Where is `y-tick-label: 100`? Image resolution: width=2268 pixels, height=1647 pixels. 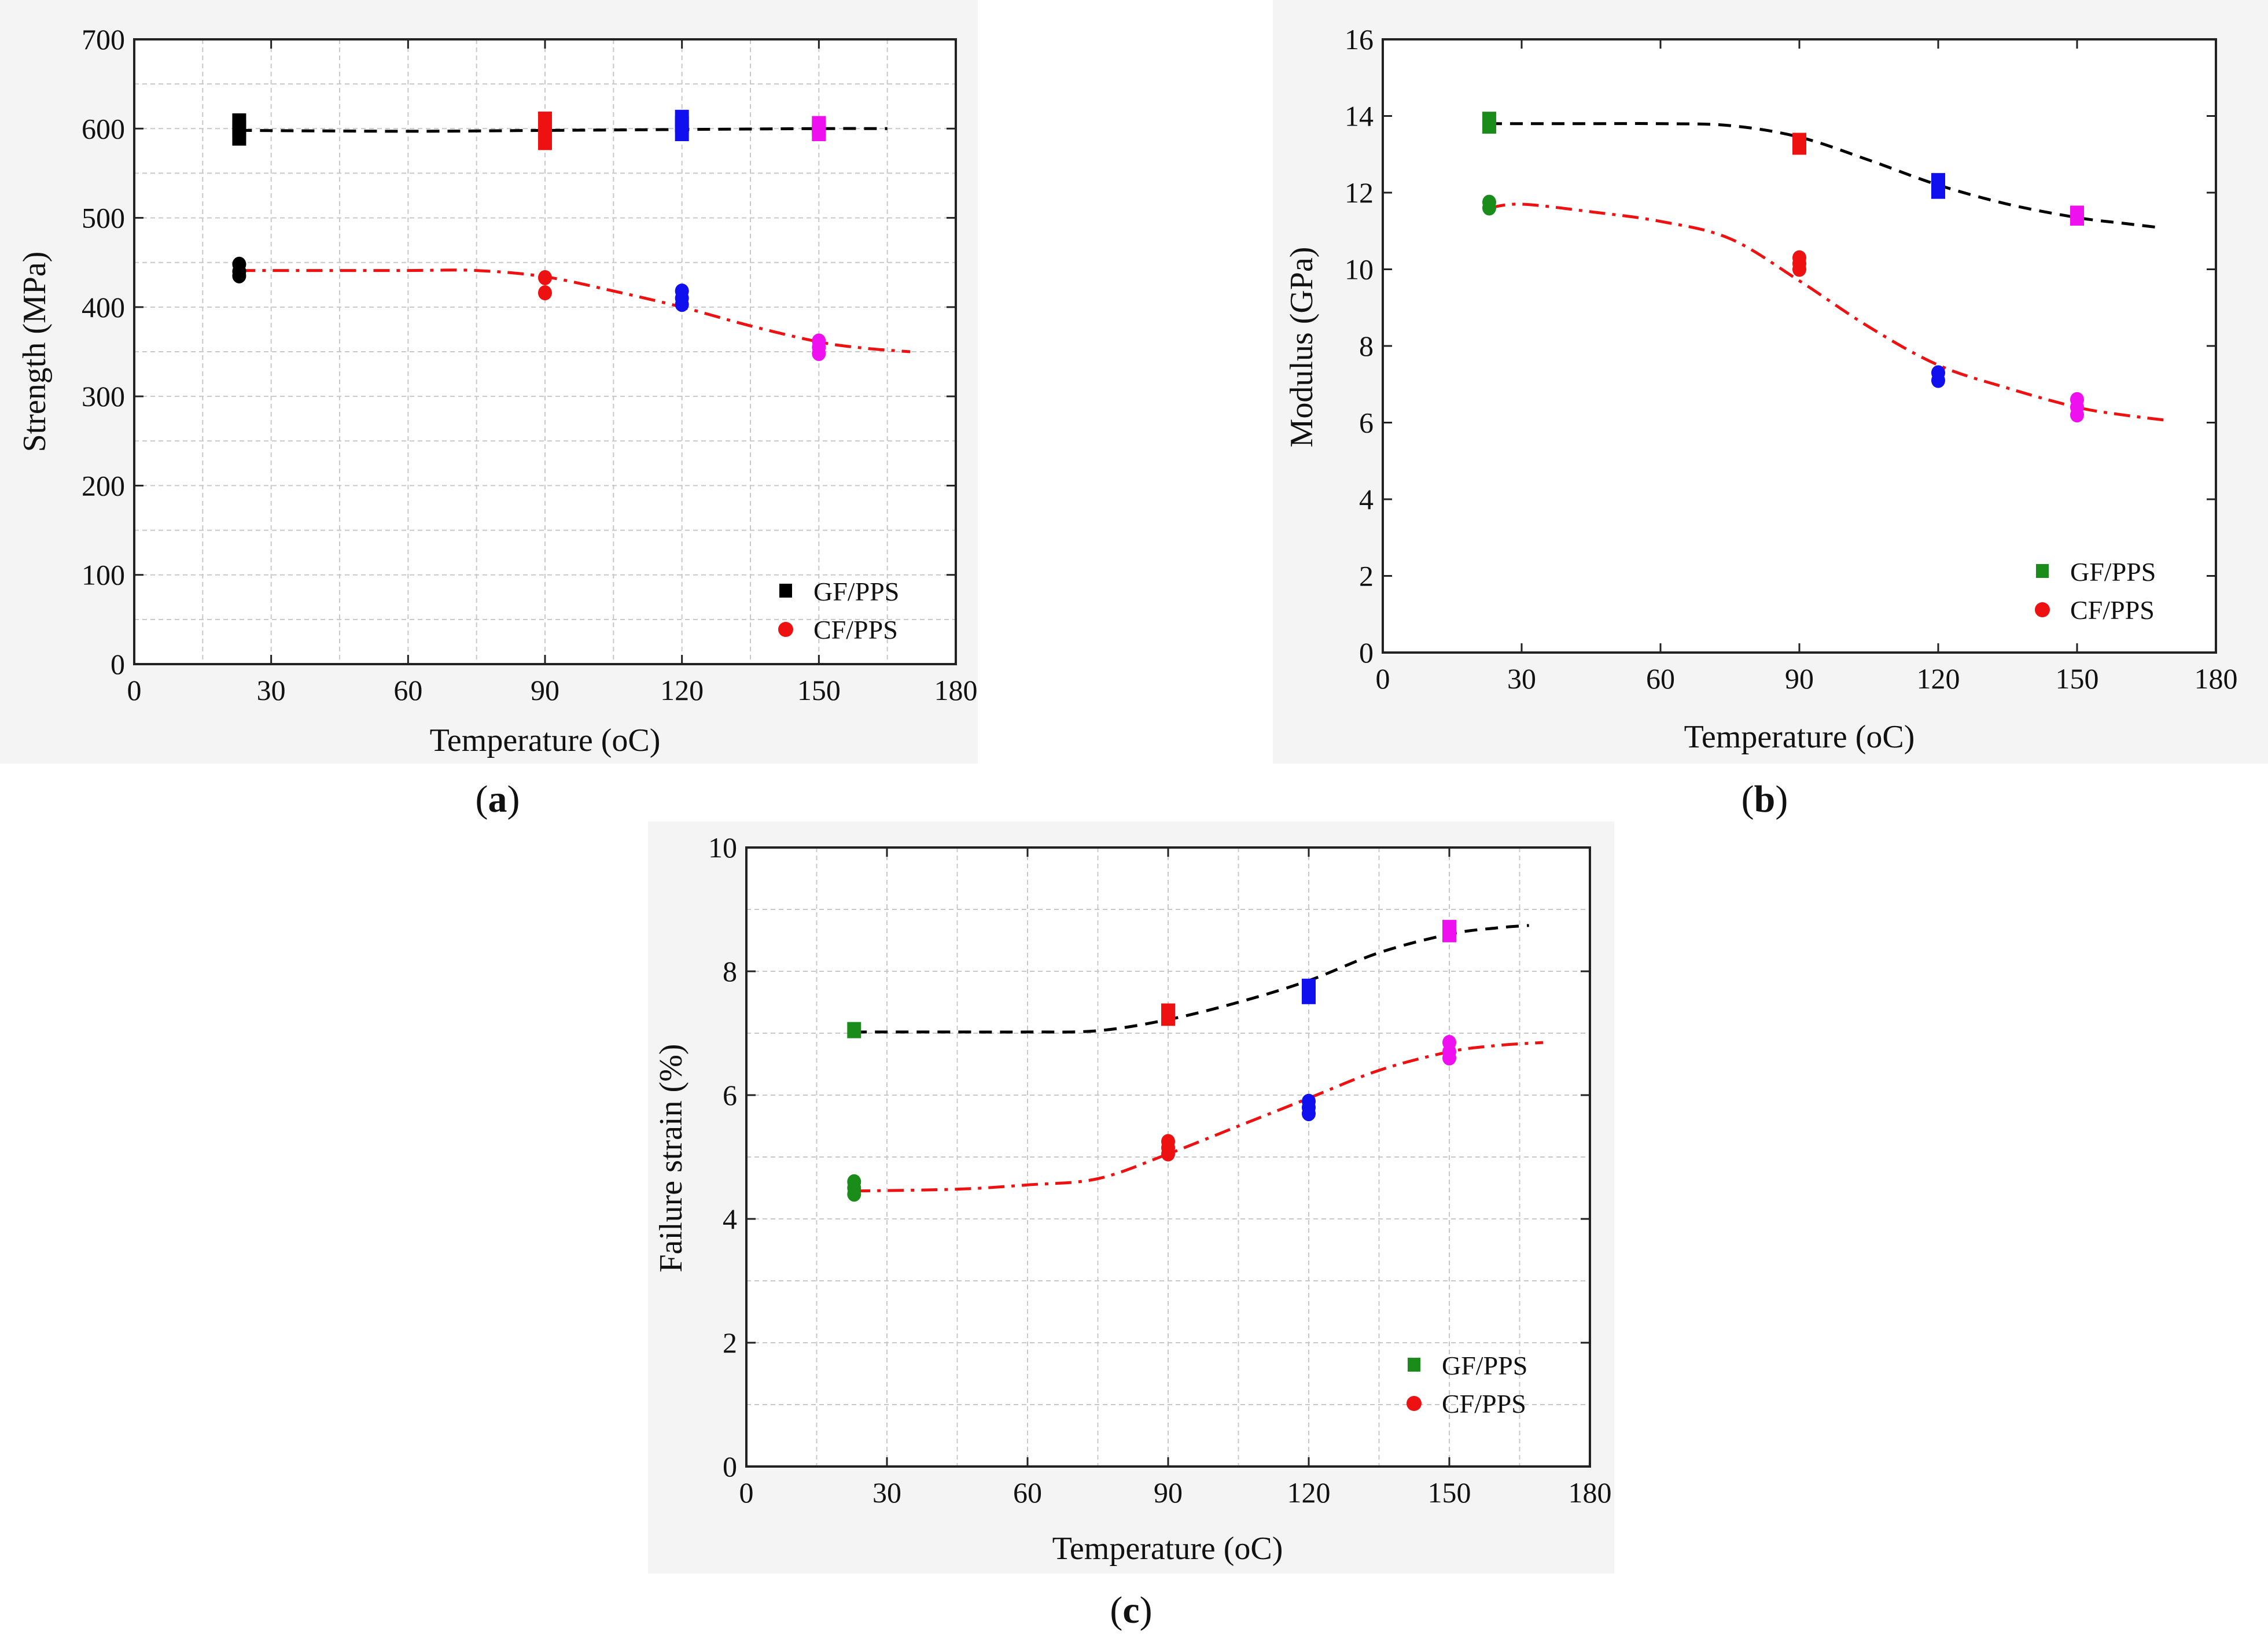 y-tick-label: 100 is located at coordinates (104, 575).